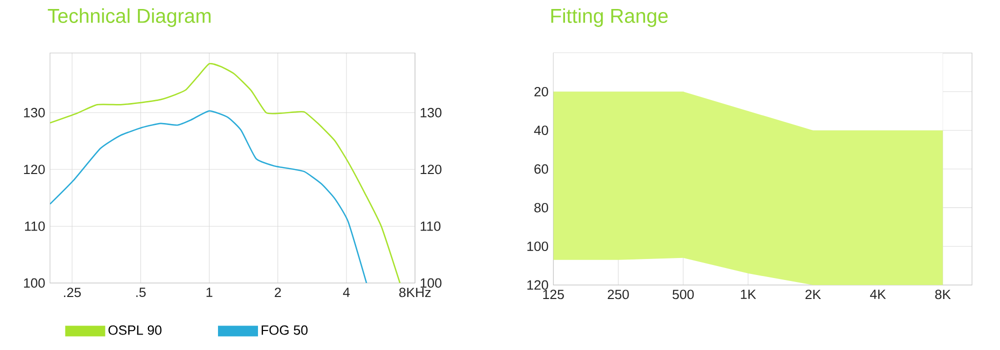 This screenshot has width=1000, height=350. I want to click on y2-tick-label: 110, so click(430, 226).